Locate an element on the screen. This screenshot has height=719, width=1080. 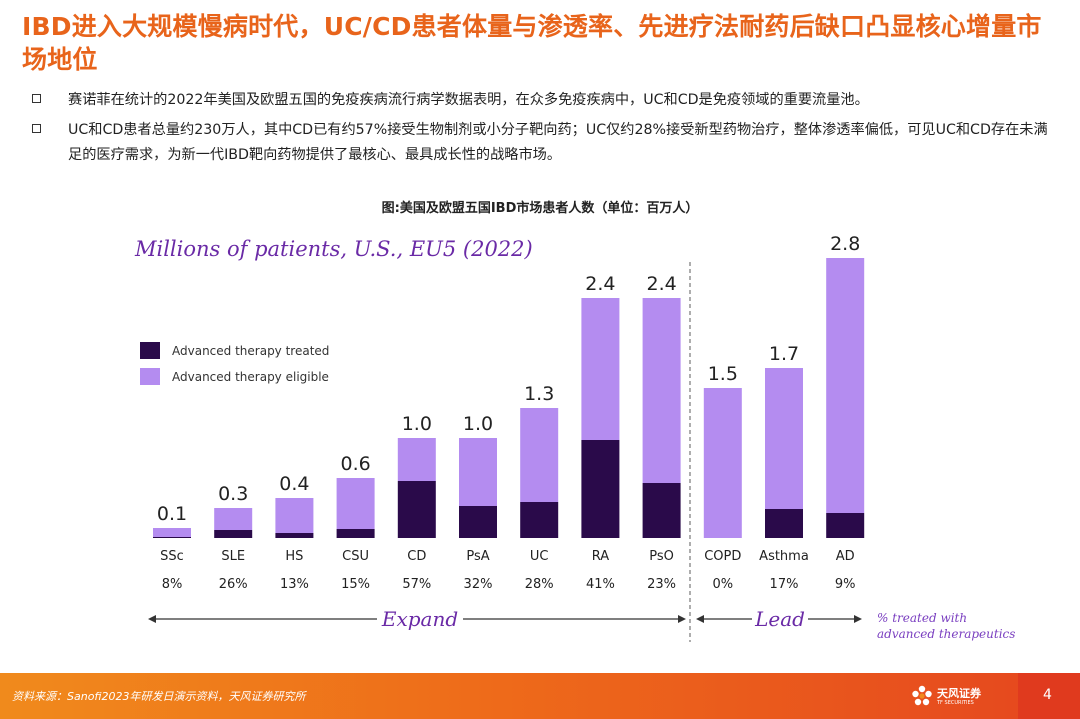
percent-treated-label: 13% is located at coordinates (294, 584).